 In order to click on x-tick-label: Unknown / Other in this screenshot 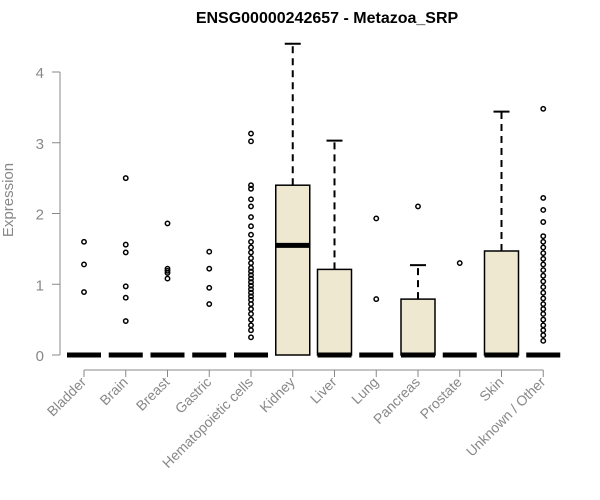, I will do `click(506, 417)`.